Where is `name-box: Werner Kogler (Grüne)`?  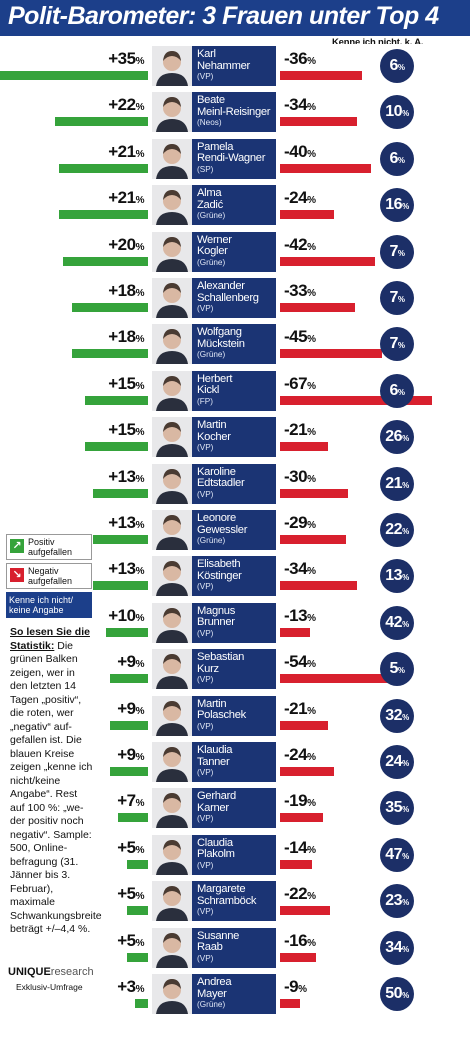
name-box: Werner Kogler (Grüne) is located at coordinates (234, 251).